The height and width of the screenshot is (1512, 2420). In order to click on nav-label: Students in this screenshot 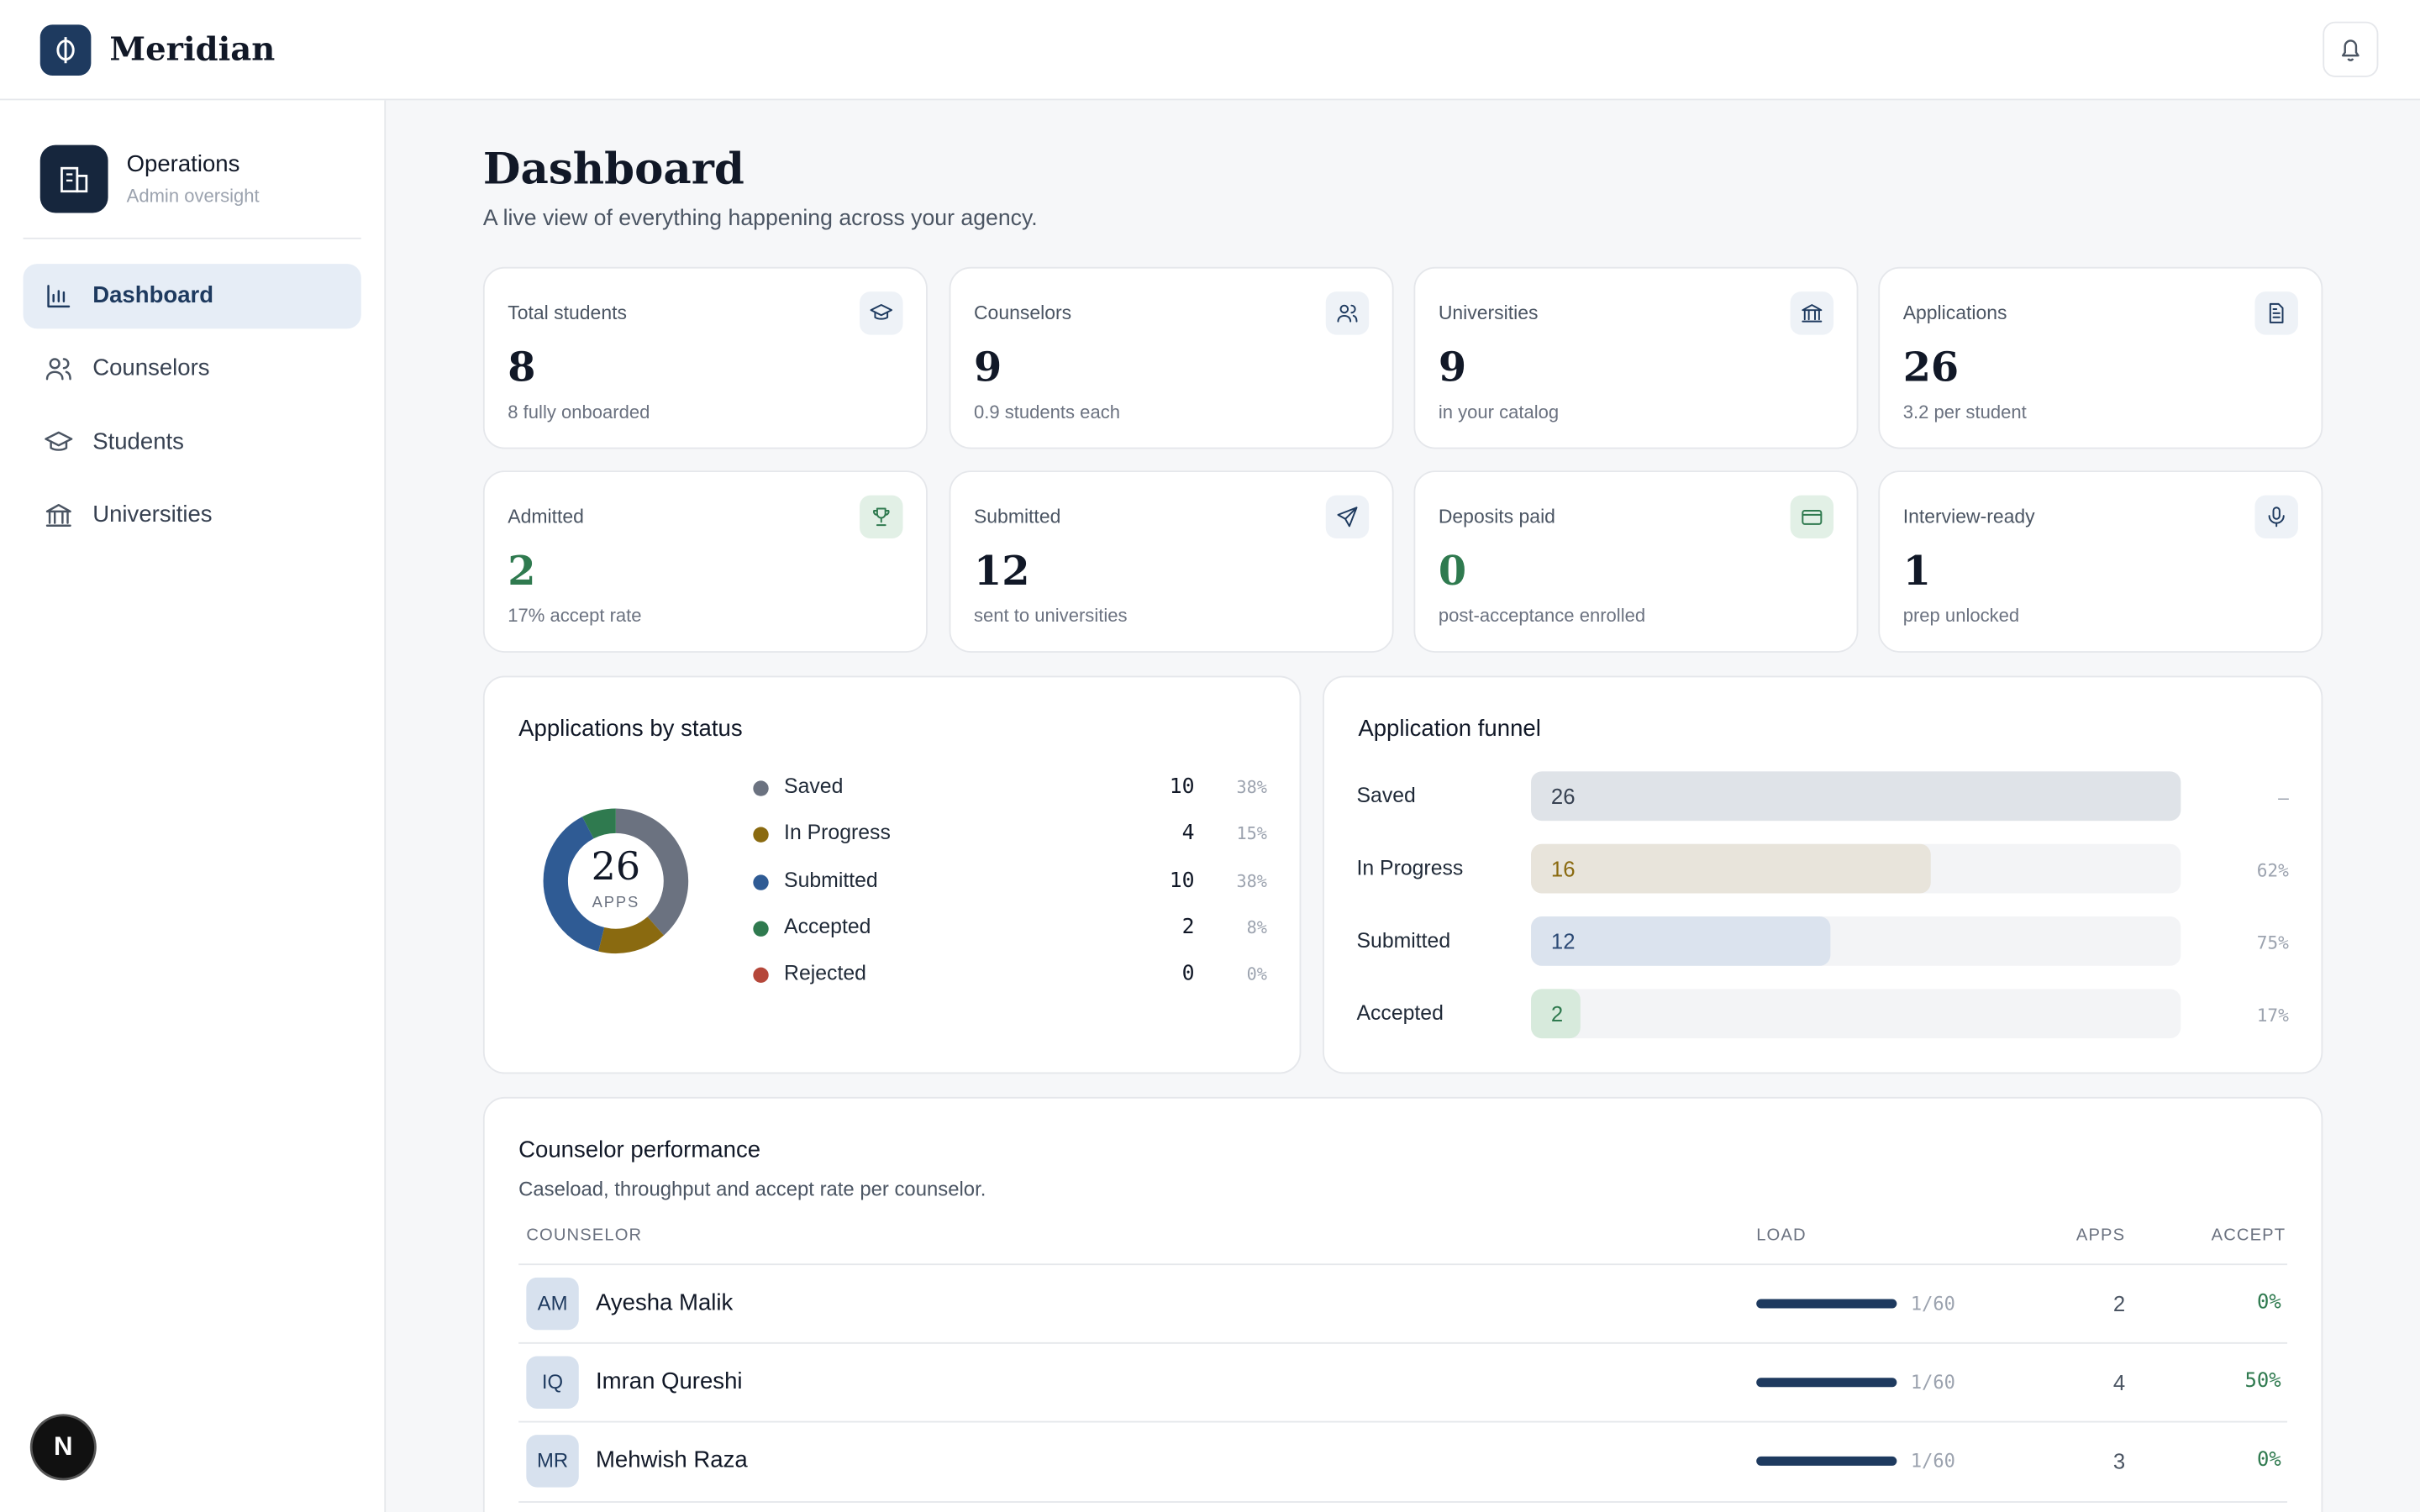, I will do `click(138, 441)`.